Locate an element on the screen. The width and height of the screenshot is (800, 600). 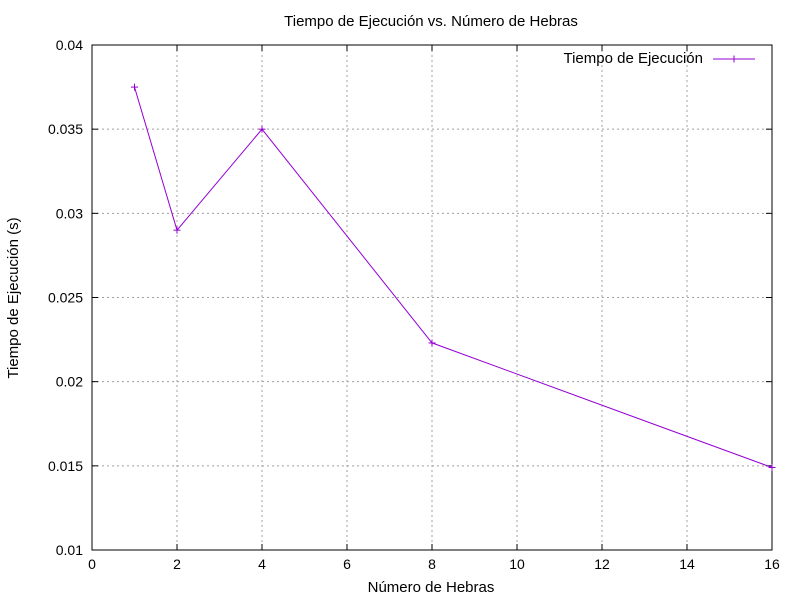
chart-title: Tiempo de Ejecución vs. Número de Hebras is located at coordinates (431, 21).